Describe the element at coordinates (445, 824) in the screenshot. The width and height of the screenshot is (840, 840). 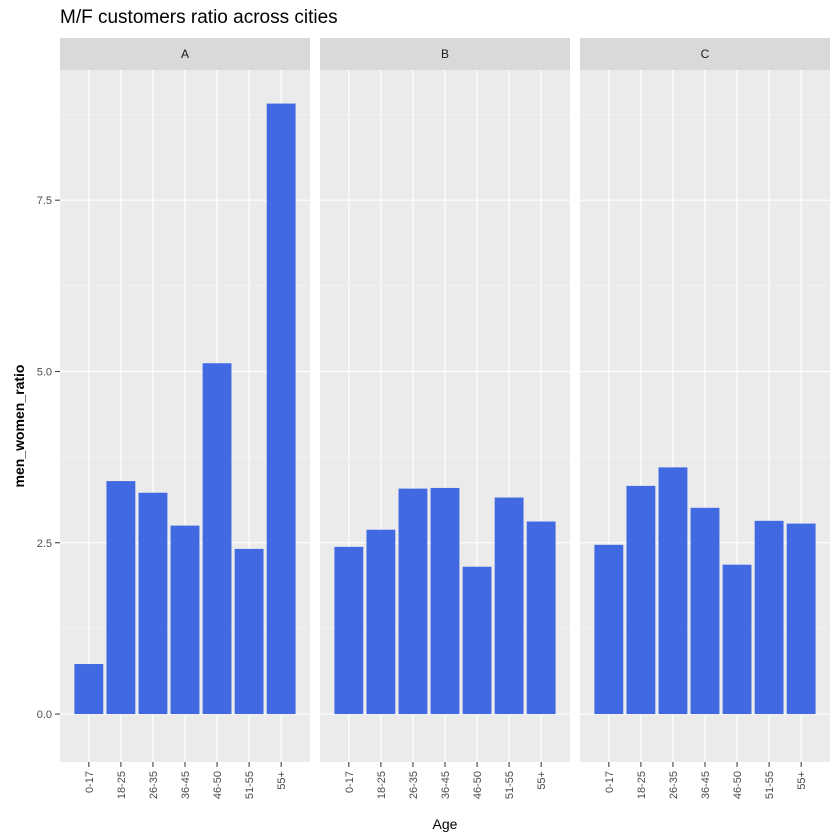
I see `x-axis-label: Age` at that location.